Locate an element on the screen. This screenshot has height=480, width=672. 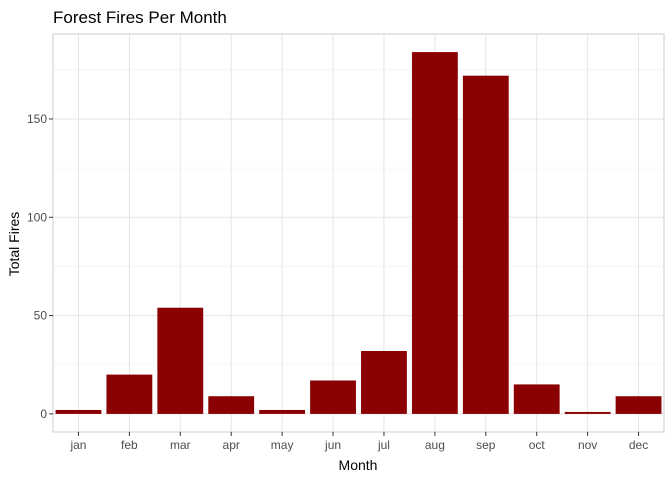
y-tick-label: 0 is located at coordinates (43, 414).